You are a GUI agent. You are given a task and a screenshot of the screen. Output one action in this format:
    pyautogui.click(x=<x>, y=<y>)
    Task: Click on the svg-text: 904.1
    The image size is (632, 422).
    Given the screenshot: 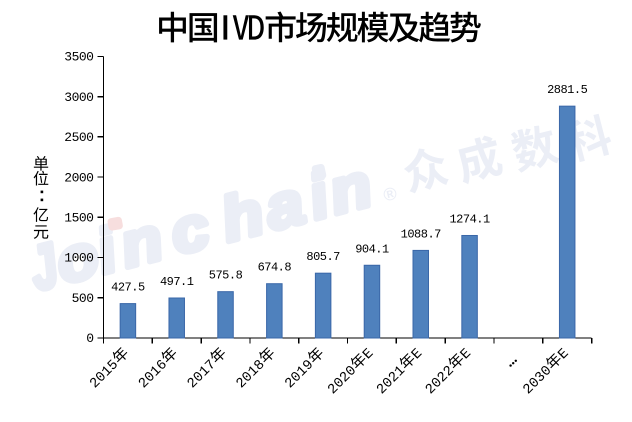 What is the action you would take?
    pyautogui.click(x=372, y=249)
    